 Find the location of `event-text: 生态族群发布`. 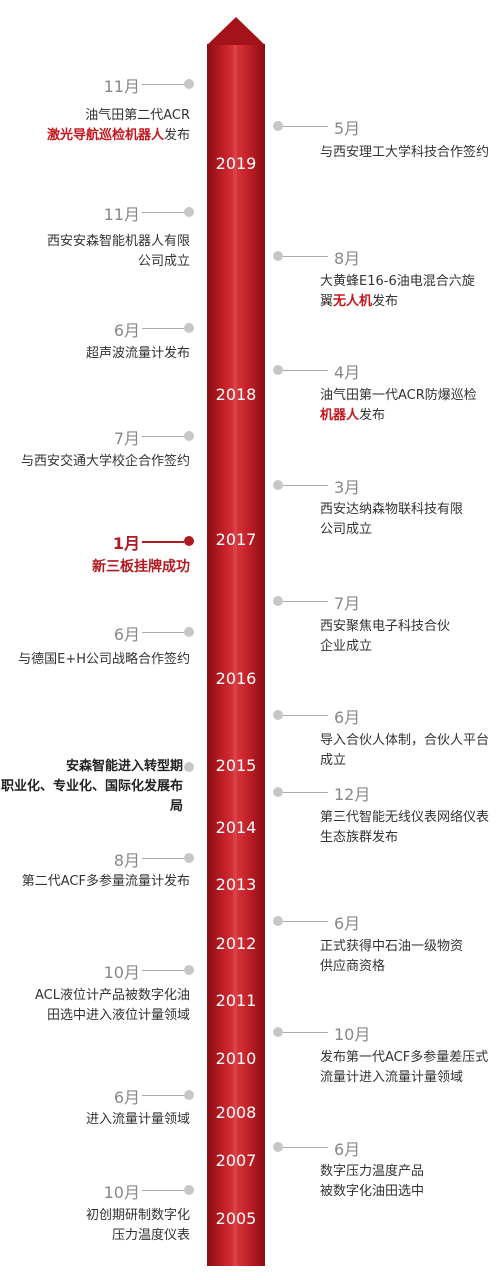

event-text: 生态族群发布 is located at coordinates (359, 837).